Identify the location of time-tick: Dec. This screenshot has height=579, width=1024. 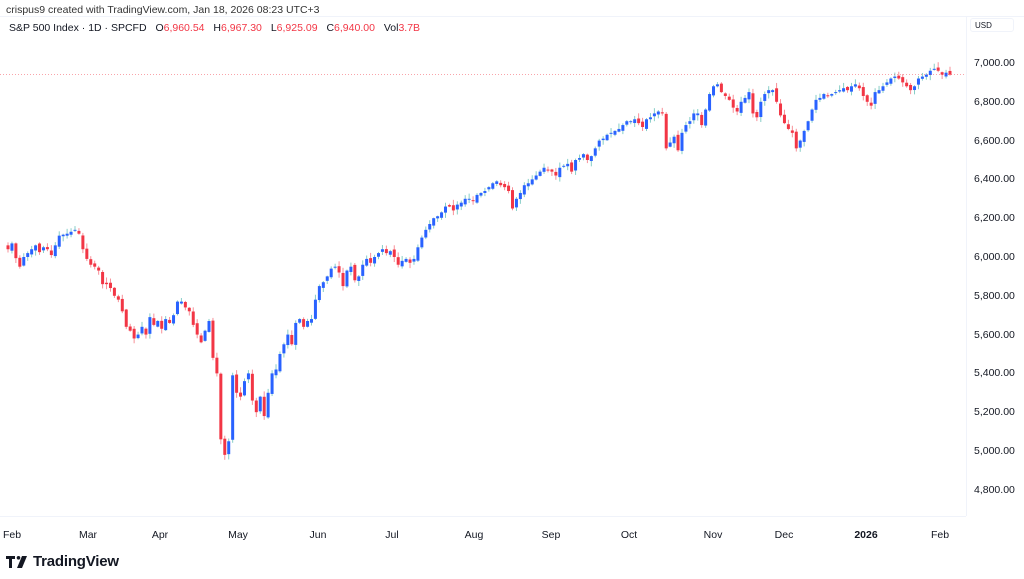
(784, 535).